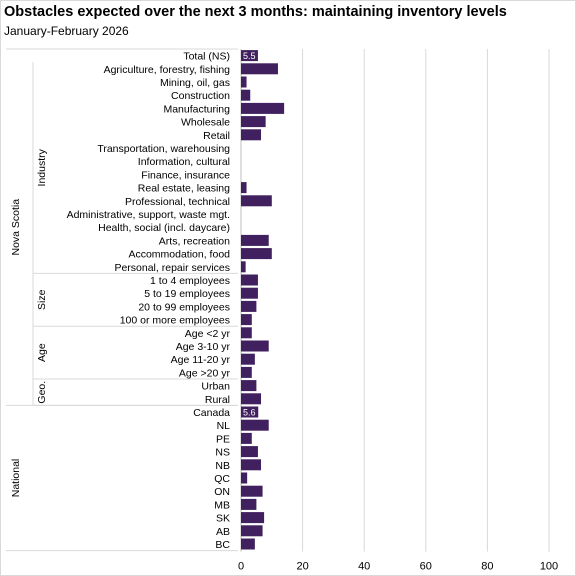 This screenshot has height=576, width=576. Describe the element at coordinates (205, 123) in the screenshot. I see `category-label: Wholesale` at that location.